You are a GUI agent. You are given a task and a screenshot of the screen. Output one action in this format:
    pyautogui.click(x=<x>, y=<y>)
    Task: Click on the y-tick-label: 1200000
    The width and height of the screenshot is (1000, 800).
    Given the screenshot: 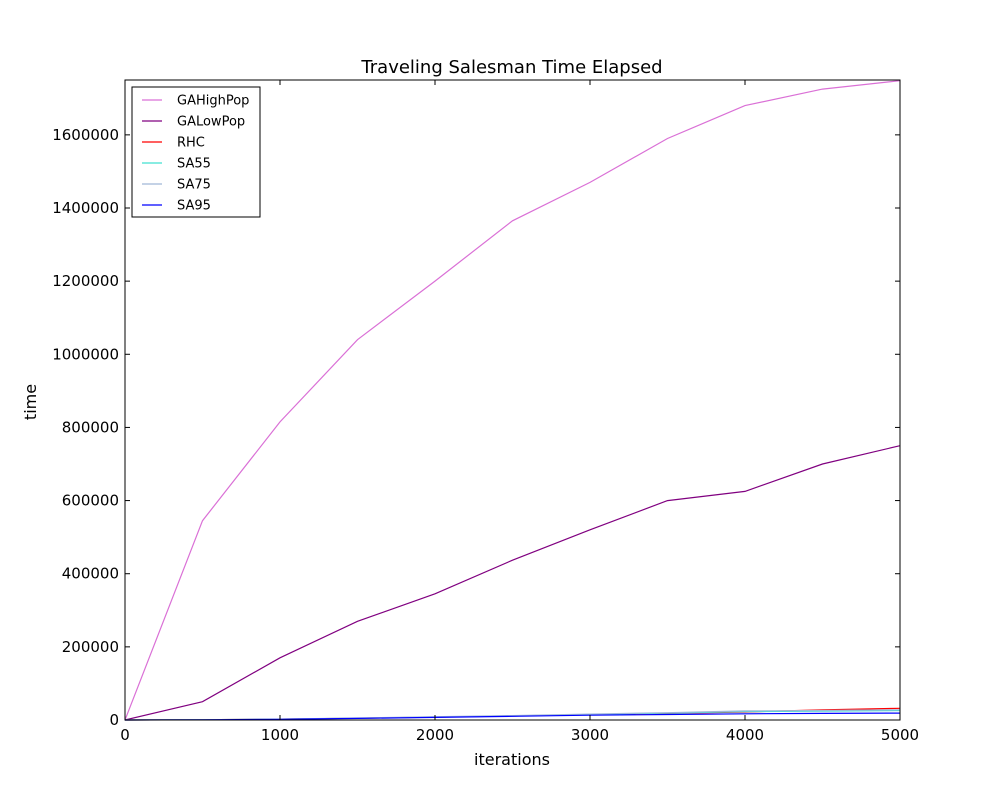 What is the action you would take?
    pyautogui.click(x=85, y=281)
    